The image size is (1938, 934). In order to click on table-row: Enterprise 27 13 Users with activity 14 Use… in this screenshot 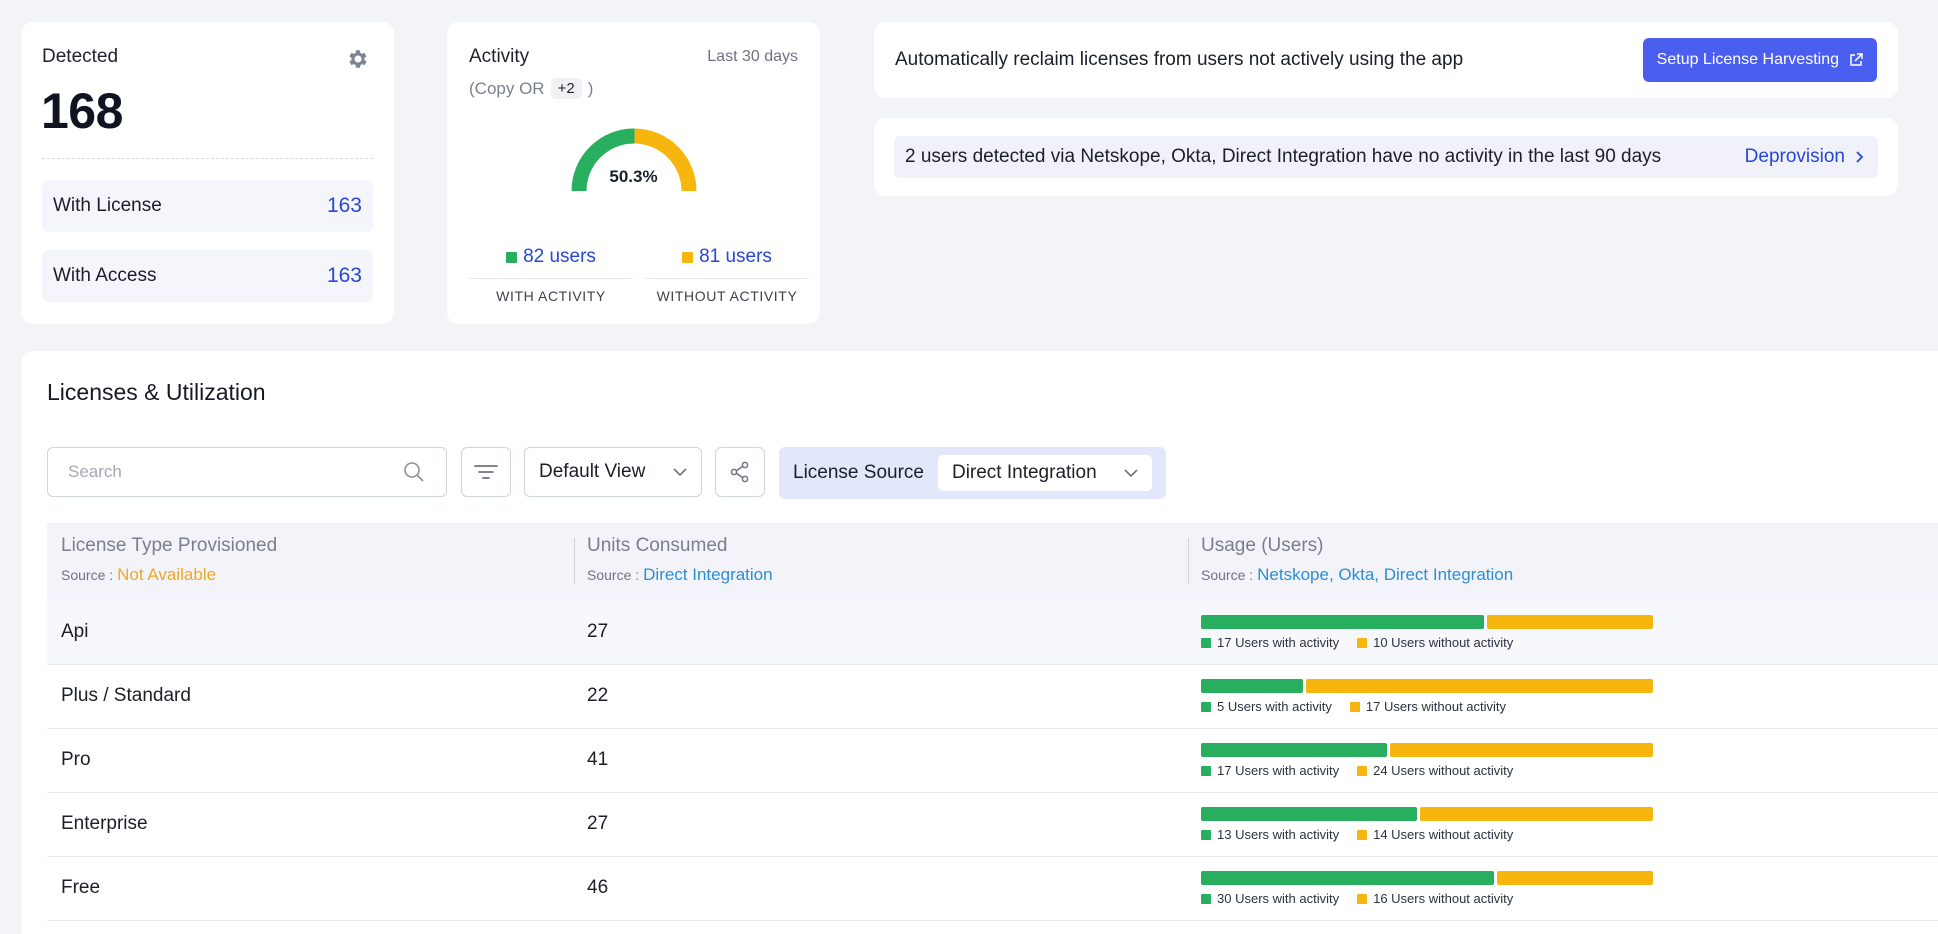, I will do `click(992, 825)`.